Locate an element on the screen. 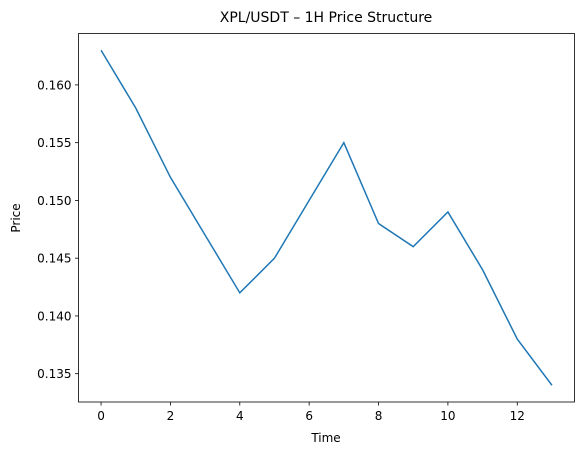 The height and width of the screenshot is (455, 584). y-tick-label: 0.150 is located at coordinates (54, 201).